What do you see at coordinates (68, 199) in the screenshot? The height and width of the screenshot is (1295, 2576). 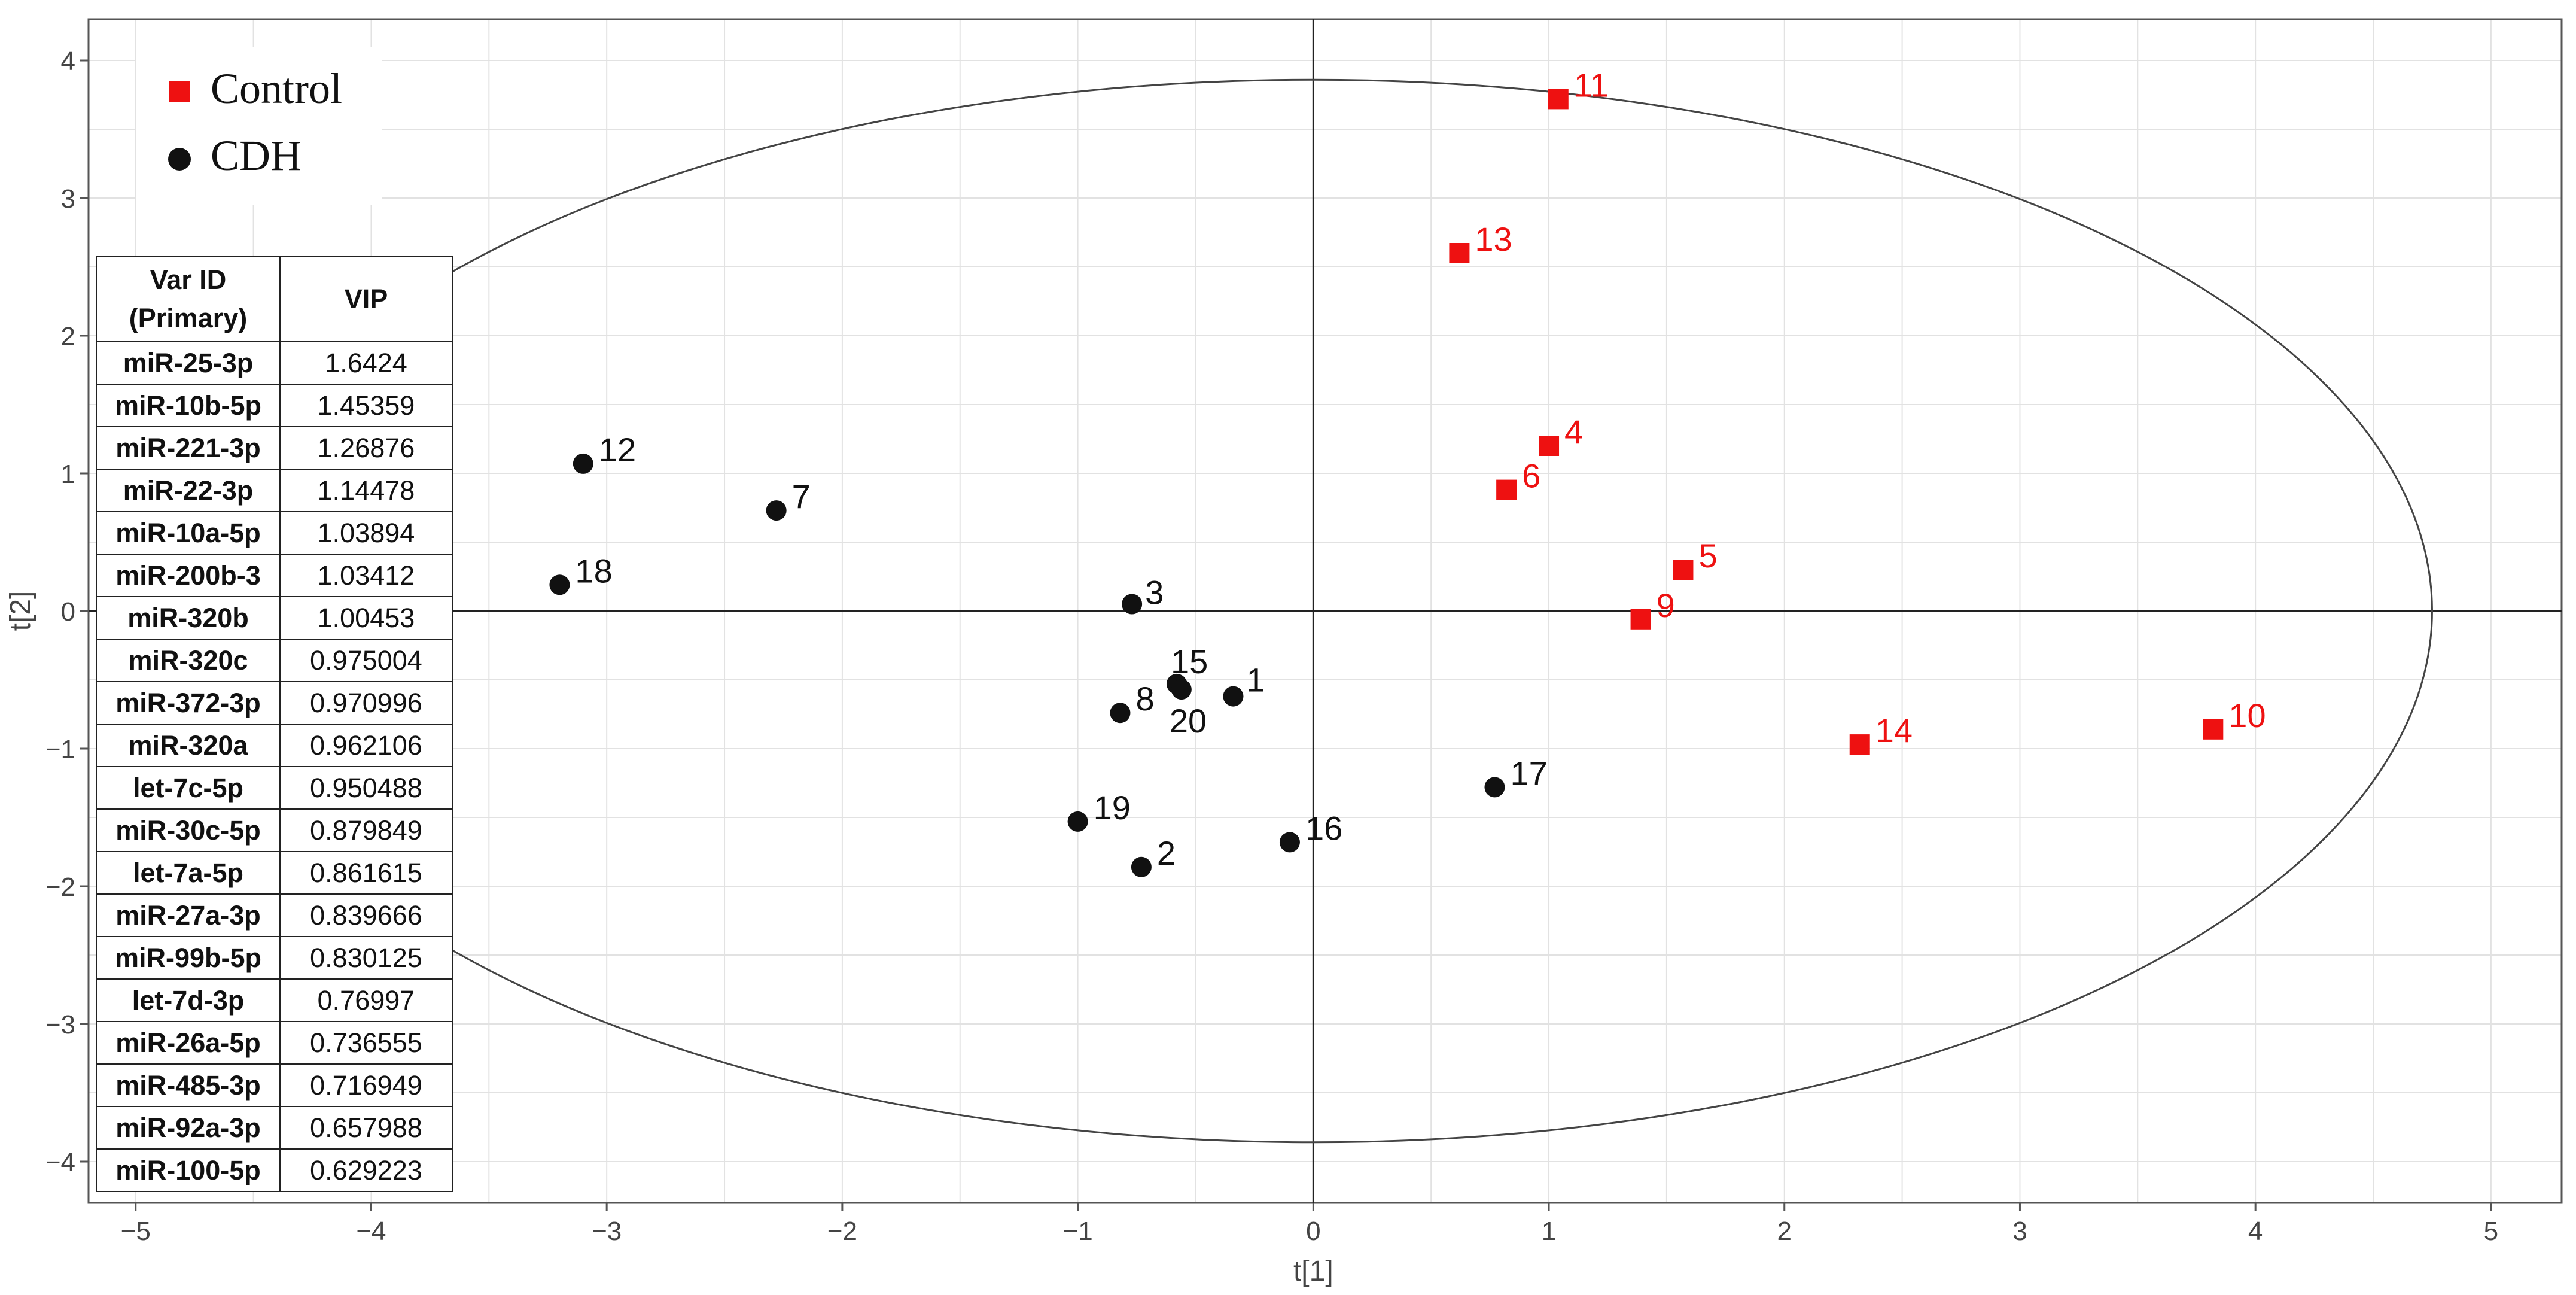 I see `y-tick-label: 3` at bounding box center [68, 199].